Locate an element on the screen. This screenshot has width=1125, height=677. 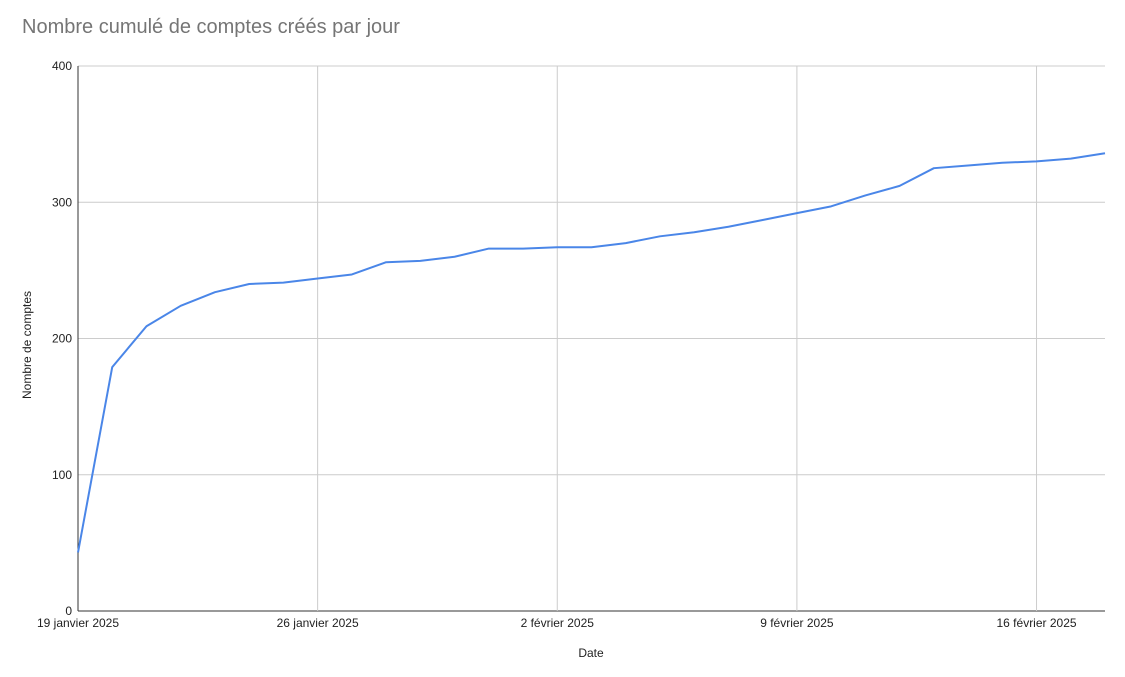
chart-title: Nombre cumulé de comptes créés par jour is located at coordinates (211, 27).